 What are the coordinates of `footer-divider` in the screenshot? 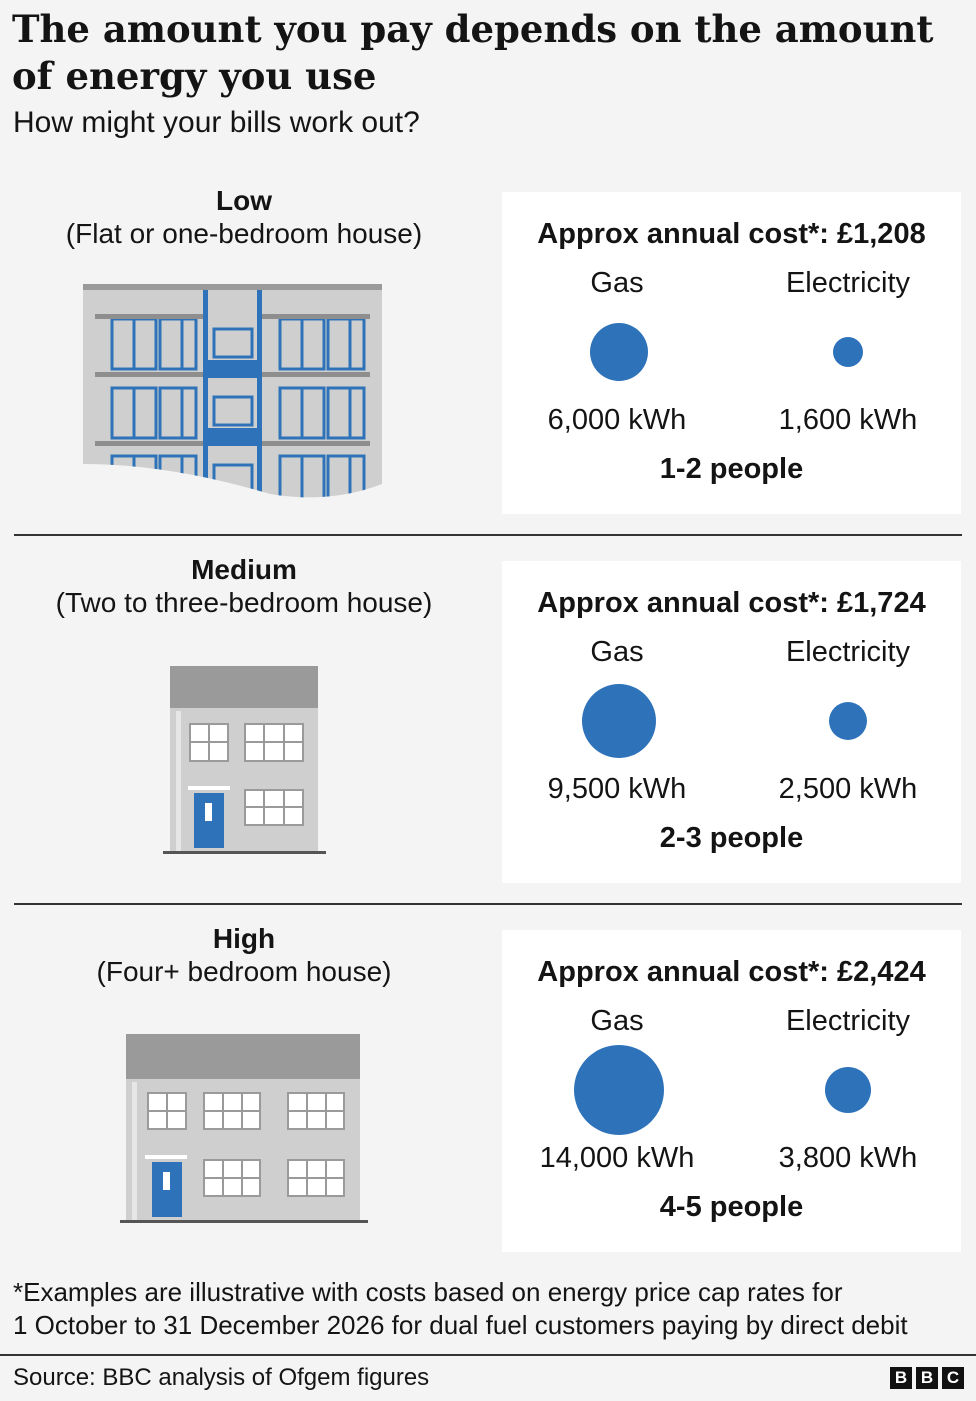 It's located at (488, 1355).